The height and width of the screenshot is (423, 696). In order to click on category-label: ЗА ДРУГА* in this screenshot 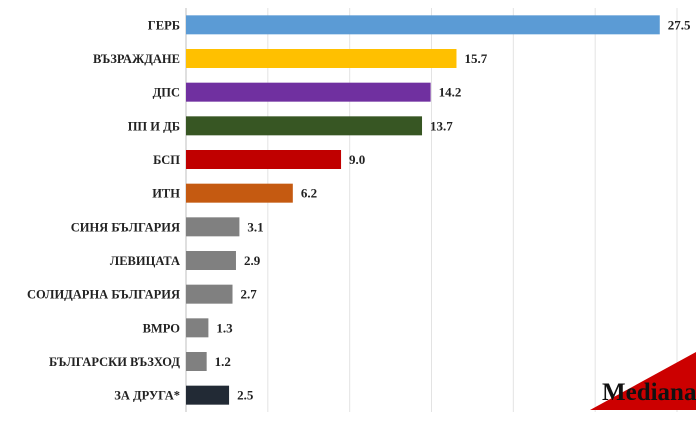, I will do `click(147, 396)`.